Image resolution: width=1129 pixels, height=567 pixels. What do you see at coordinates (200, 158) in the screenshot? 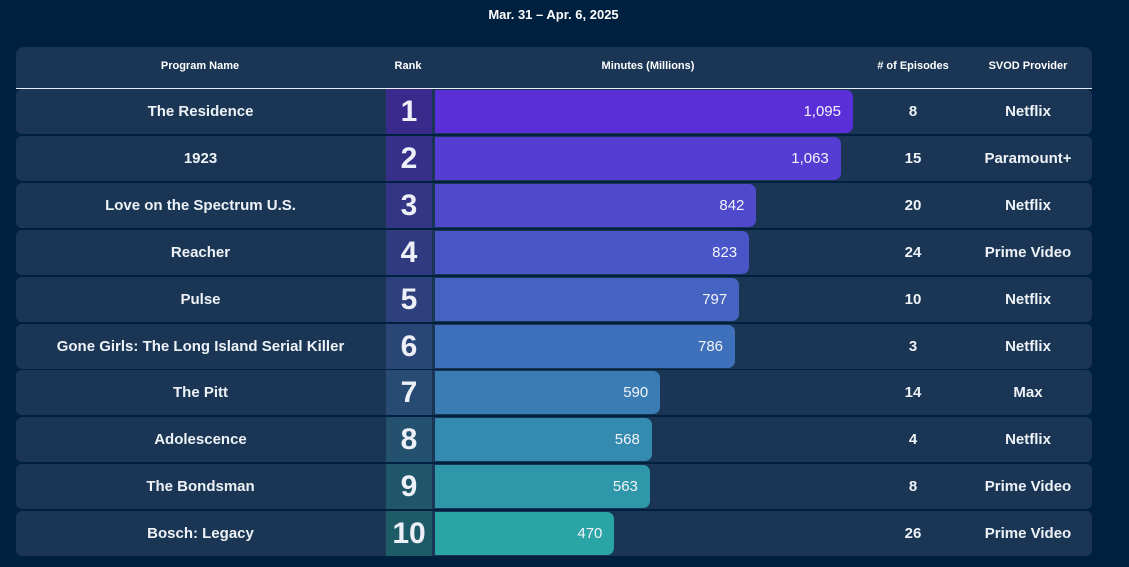
I see `program-name: 1923` at bounding box center [200, 158].